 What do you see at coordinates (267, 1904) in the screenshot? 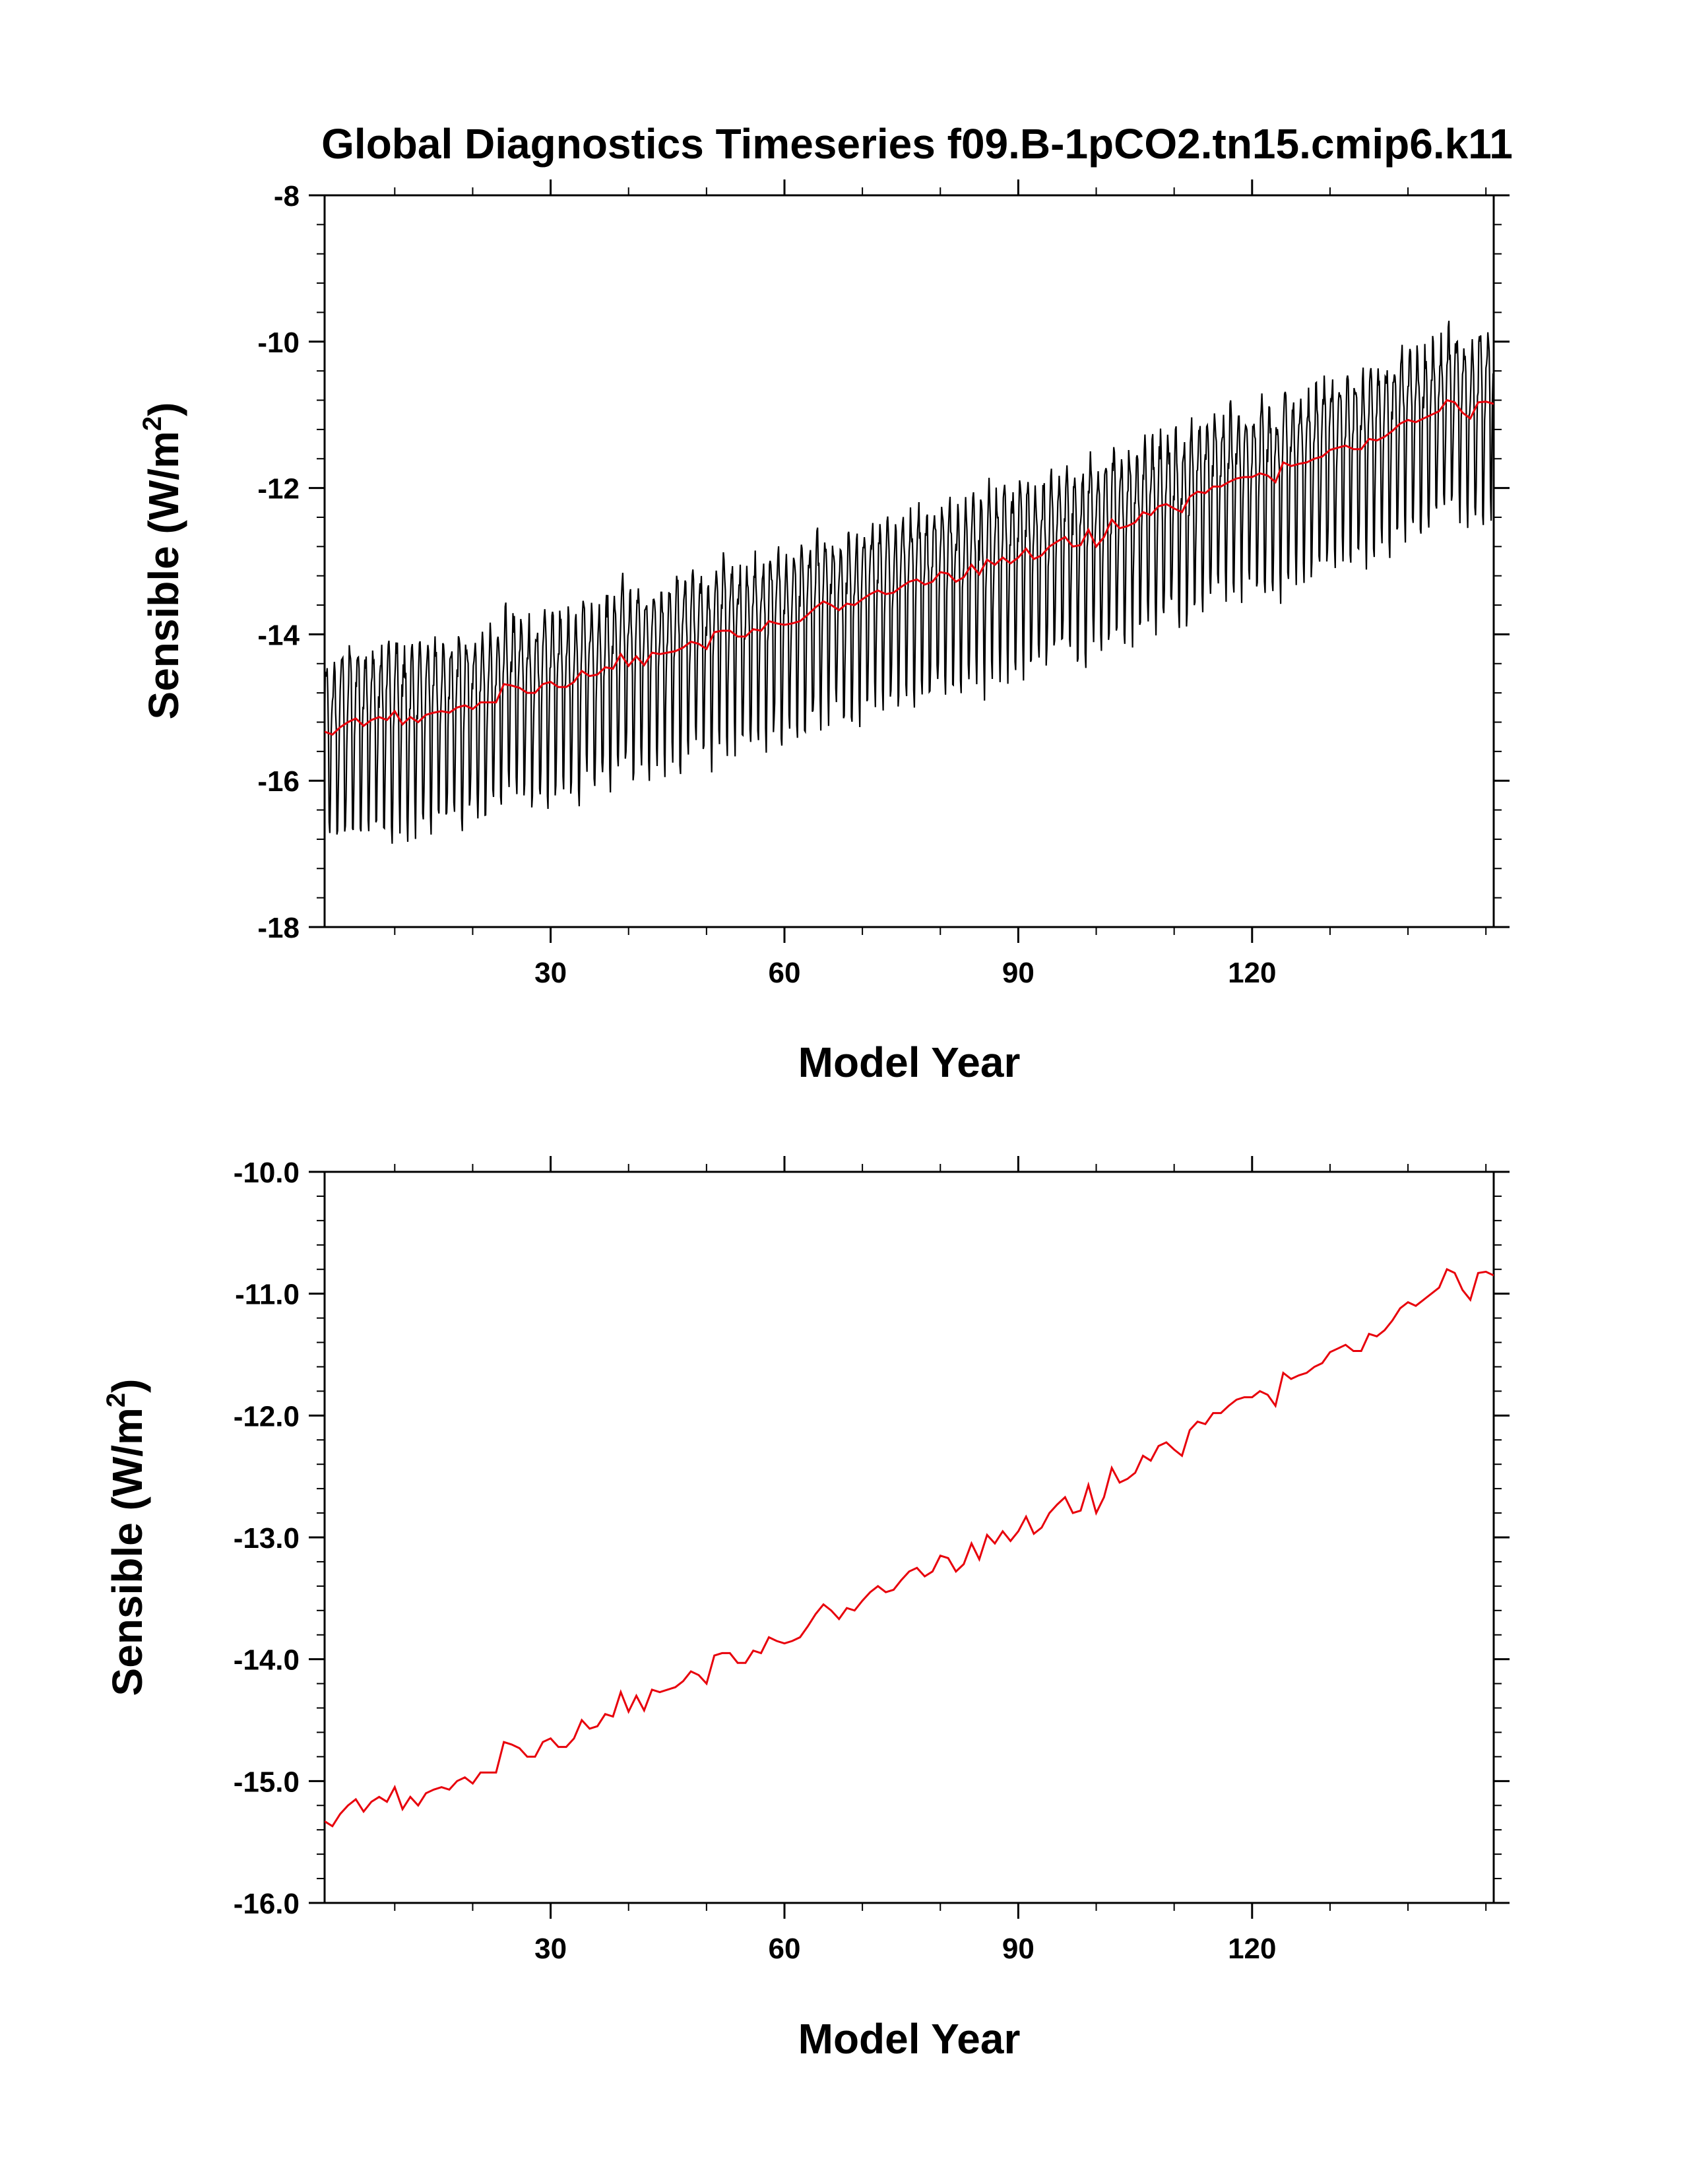
I see `y-tick-label: -16.0` at bounding box center [267, 1904].